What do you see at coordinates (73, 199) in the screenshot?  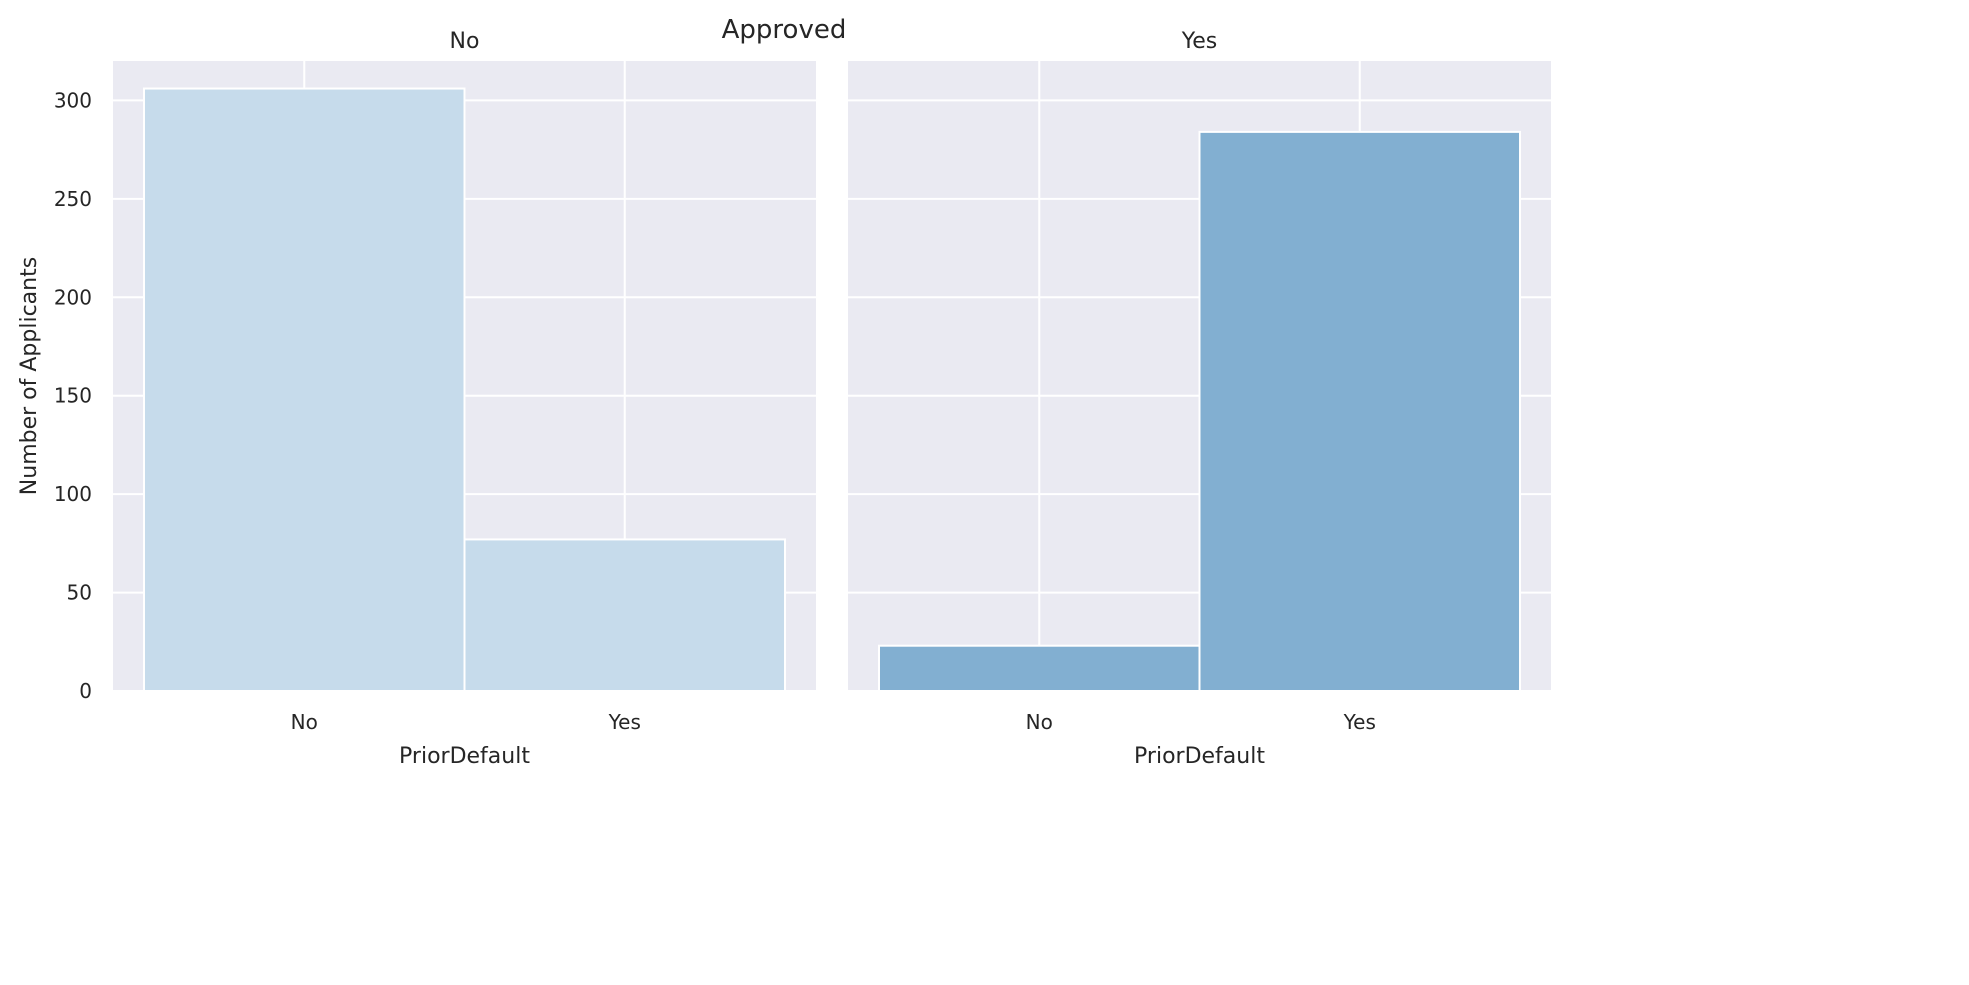 I see `y-tick-label: 250` at bounding box center [73, 199].